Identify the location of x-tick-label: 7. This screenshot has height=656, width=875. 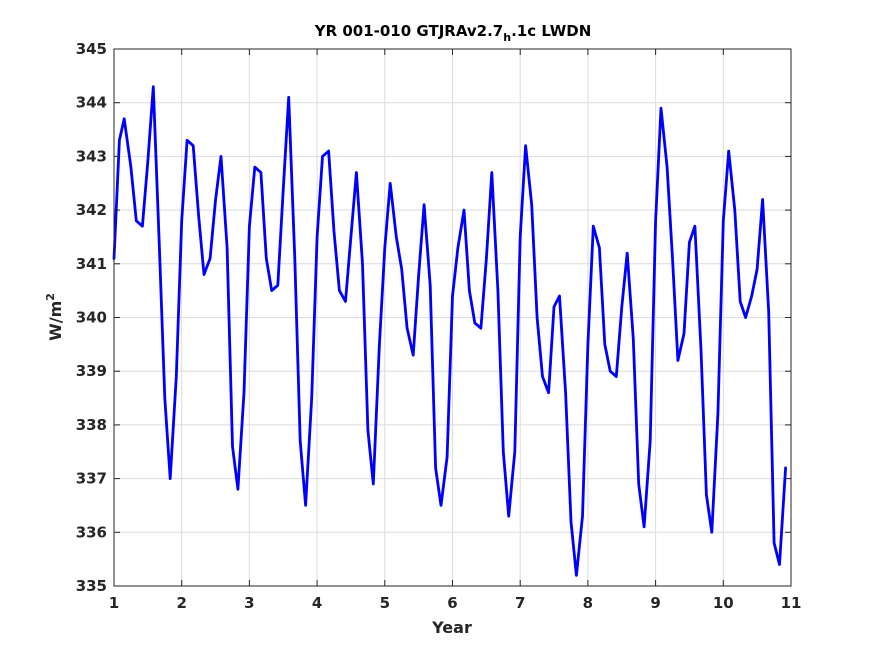
(520, 603).